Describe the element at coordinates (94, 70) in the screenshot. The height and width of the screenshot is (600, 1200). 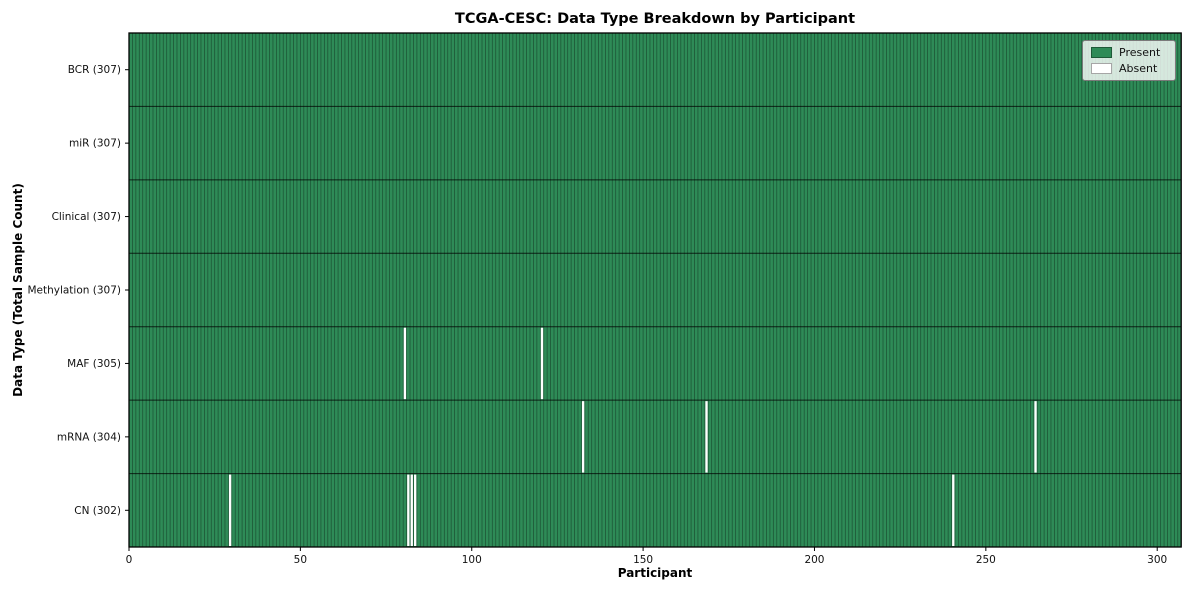
I see `y-tick-label: BCR (307)` at that location.